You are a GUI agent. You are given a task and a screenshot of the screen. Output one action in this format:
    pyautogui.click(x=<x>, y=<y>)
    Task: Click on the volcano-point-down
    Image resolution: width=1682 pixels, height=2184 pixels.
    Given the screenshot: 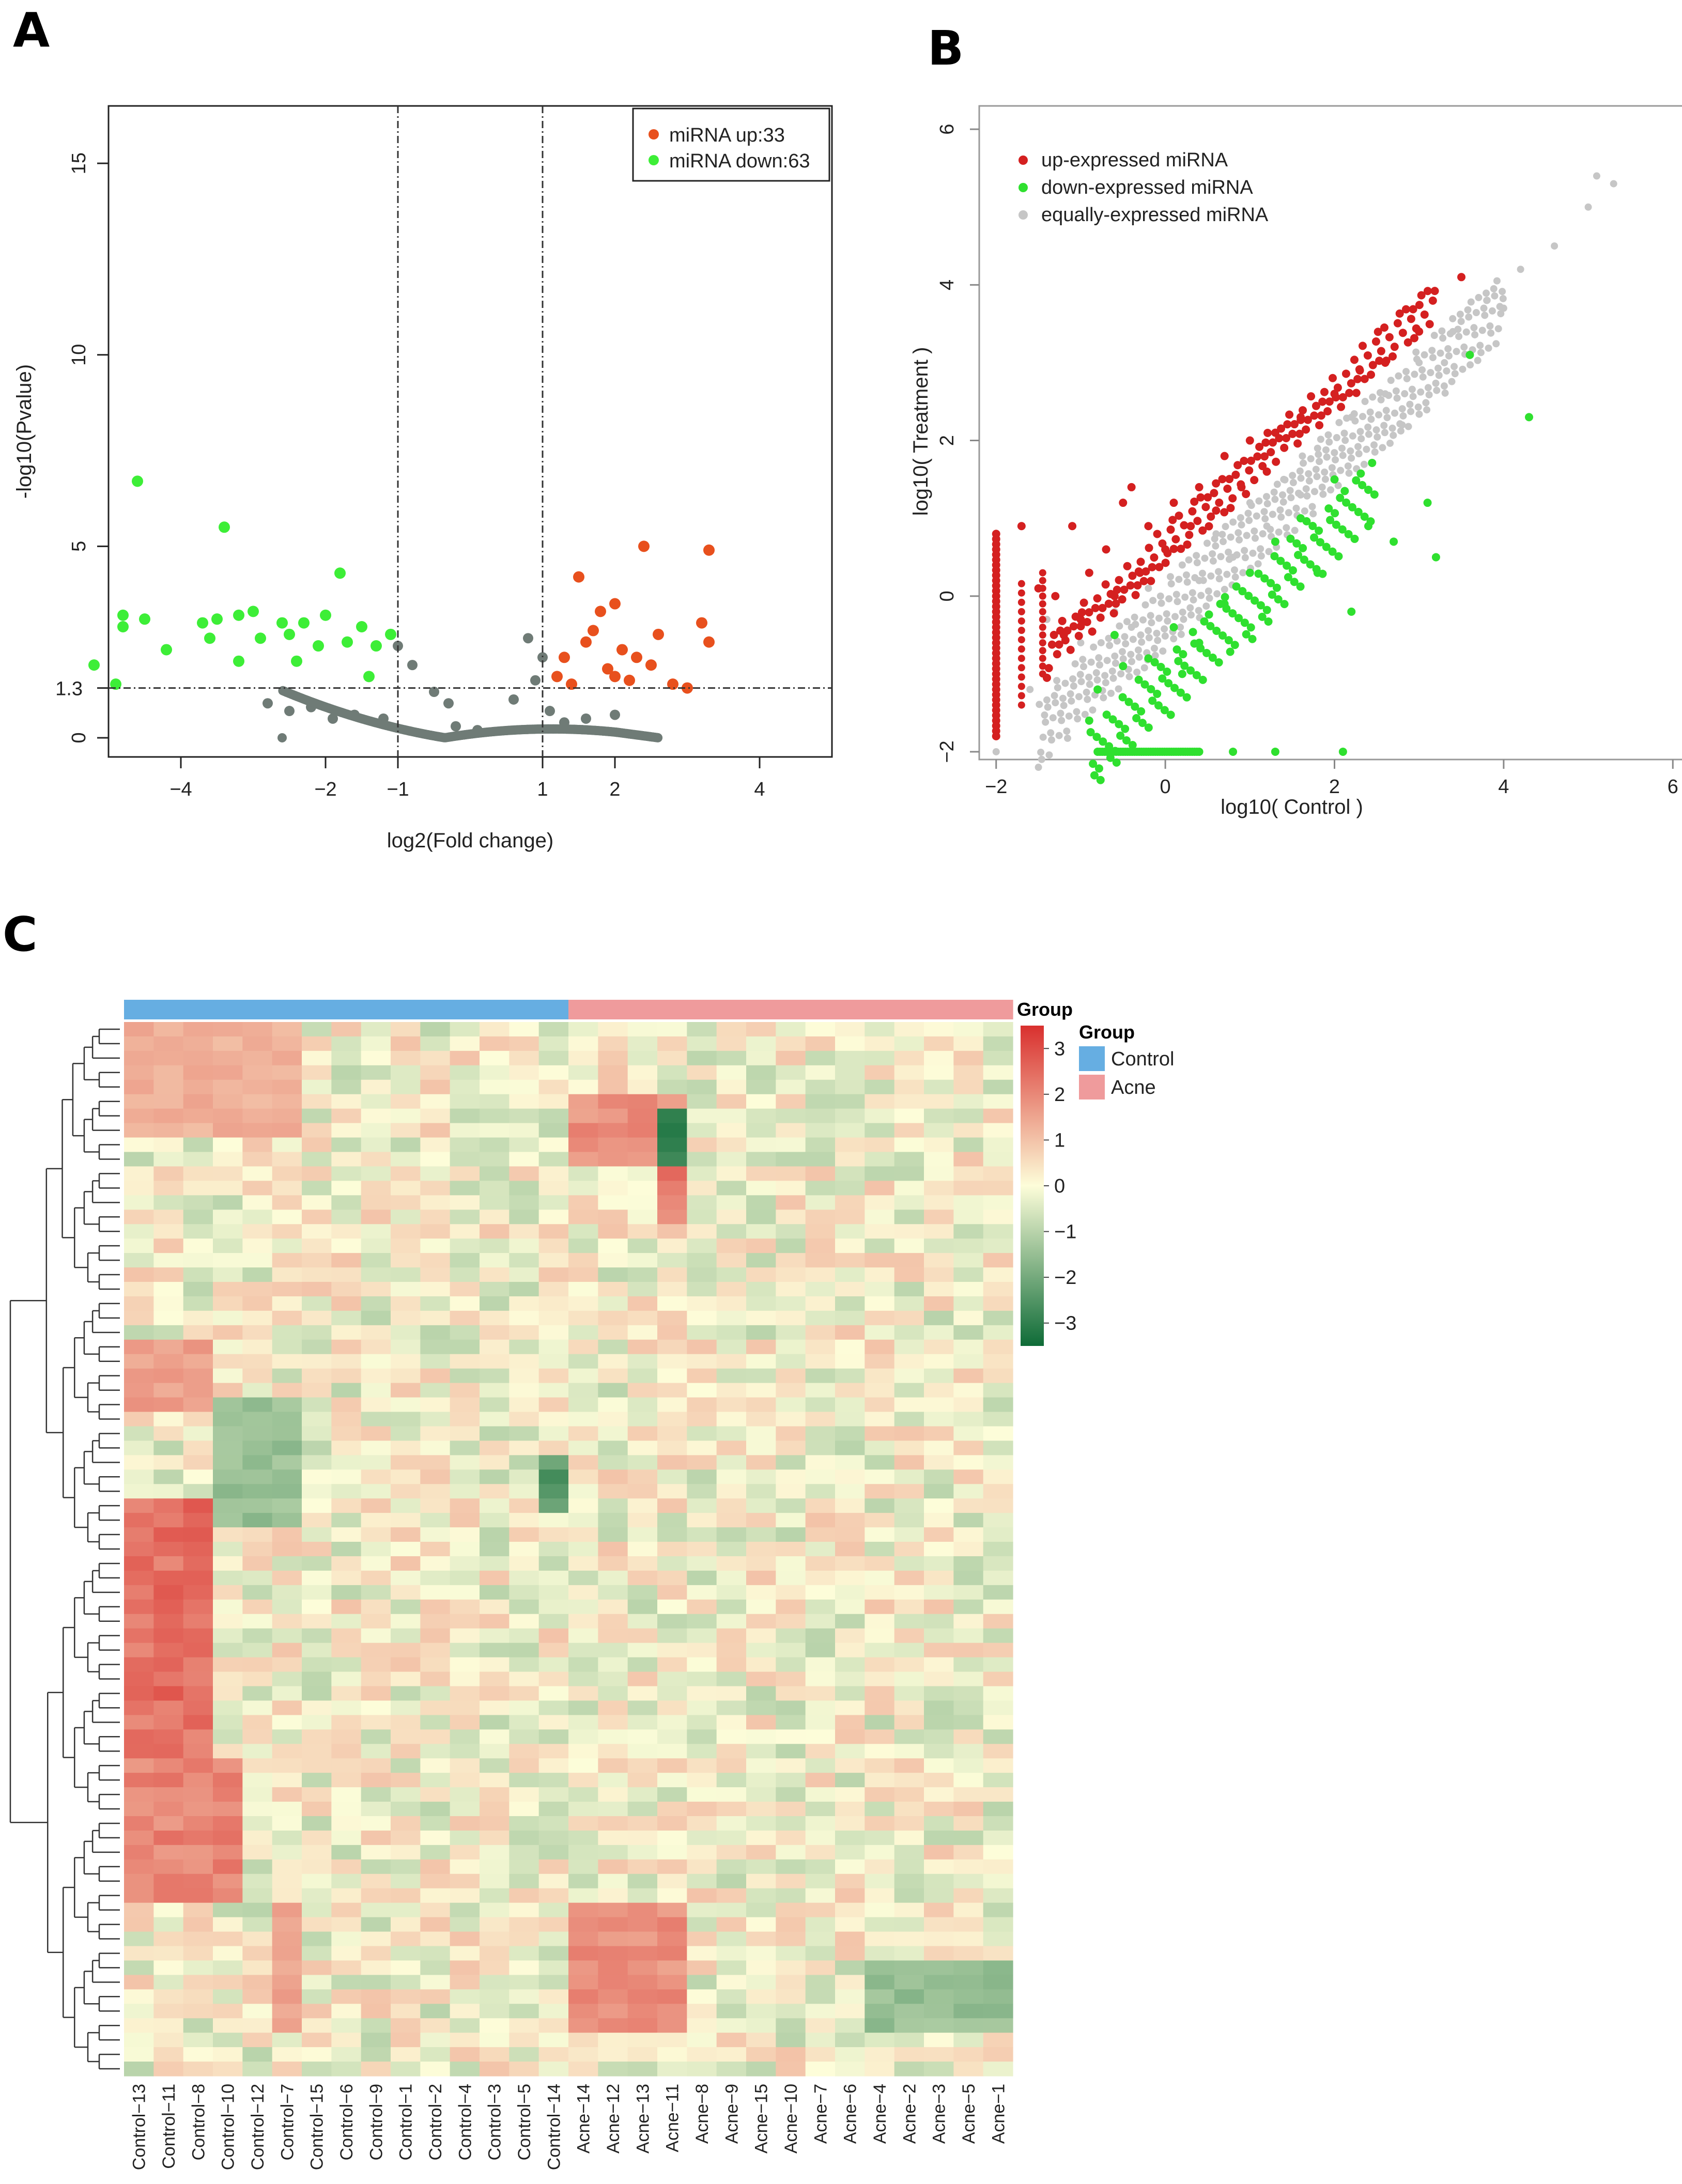 What is the action you would take?
    pyautogui.click(x=318, y=646)
    